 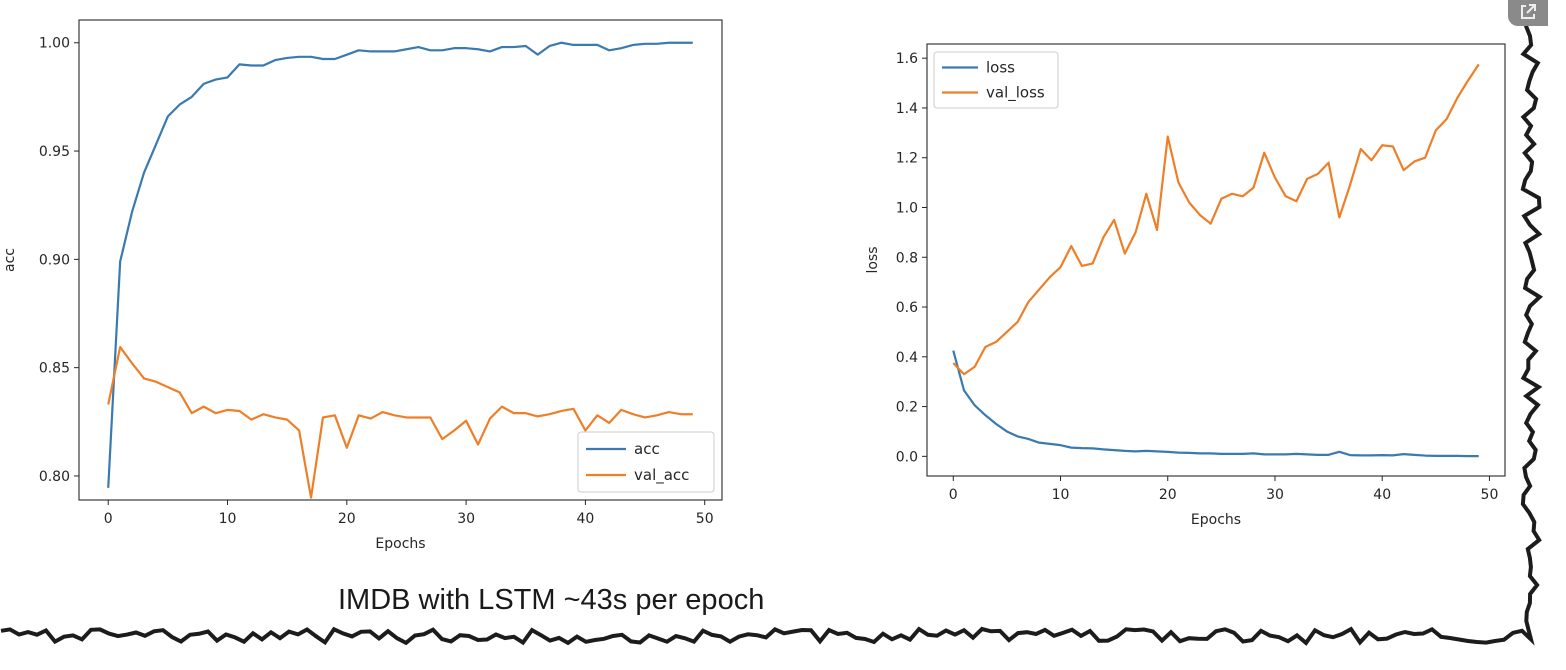 What do you see at coordinates (1015, 93) in the screenshot?
I see `legend-label-val_loss: val_loss` at bounding box center [1015, 93].